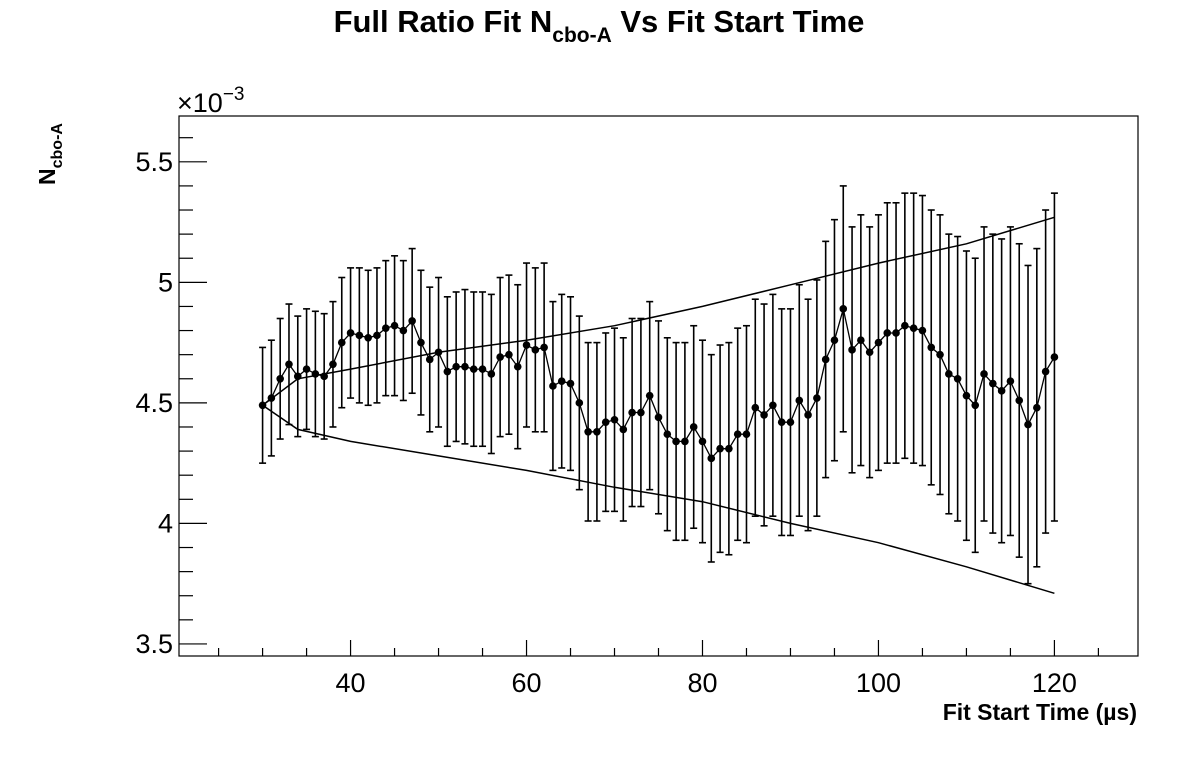  I want to click on chart-title: Full Ratio Fit Ncbo-A Vs Fit Start Time, so click(599, 25).